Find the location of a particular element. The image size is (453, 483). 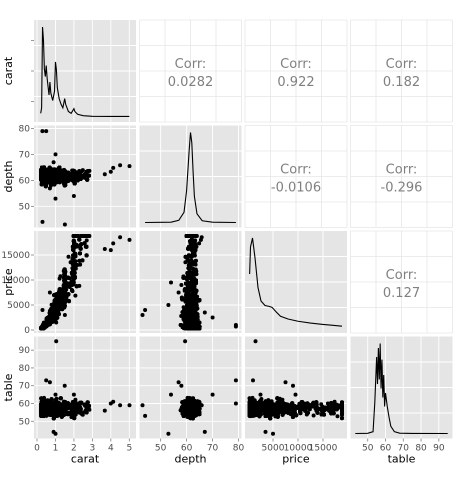

panel-price-carat is located at coordinates (85, 282).